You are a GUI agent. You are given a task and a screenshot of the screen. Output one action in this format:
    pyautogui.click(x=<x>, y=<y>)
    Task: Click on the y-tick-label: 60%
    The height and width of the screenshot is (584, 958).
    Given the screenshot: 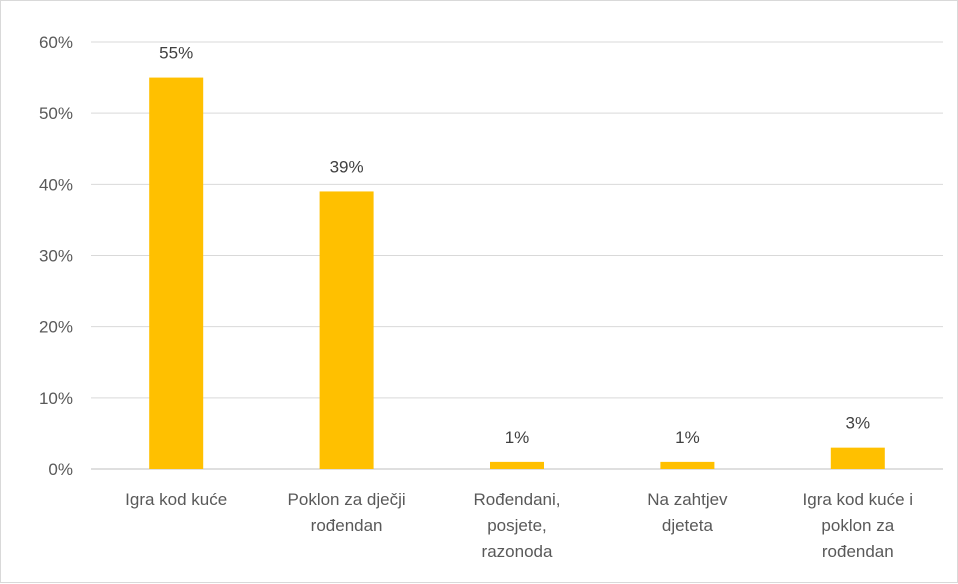 What is the action you would take?
    pyautogui.click(x=56, y=42)
    